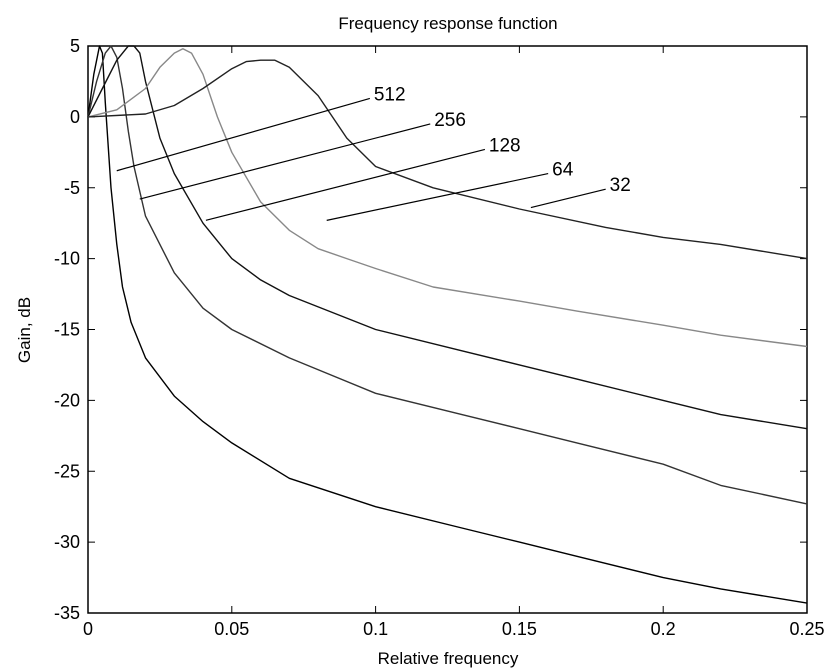  What do you see at coordinates (447, 23) in the screenshot?
I see `chart-title: Frequency response function` at bounding box center [447, 23].